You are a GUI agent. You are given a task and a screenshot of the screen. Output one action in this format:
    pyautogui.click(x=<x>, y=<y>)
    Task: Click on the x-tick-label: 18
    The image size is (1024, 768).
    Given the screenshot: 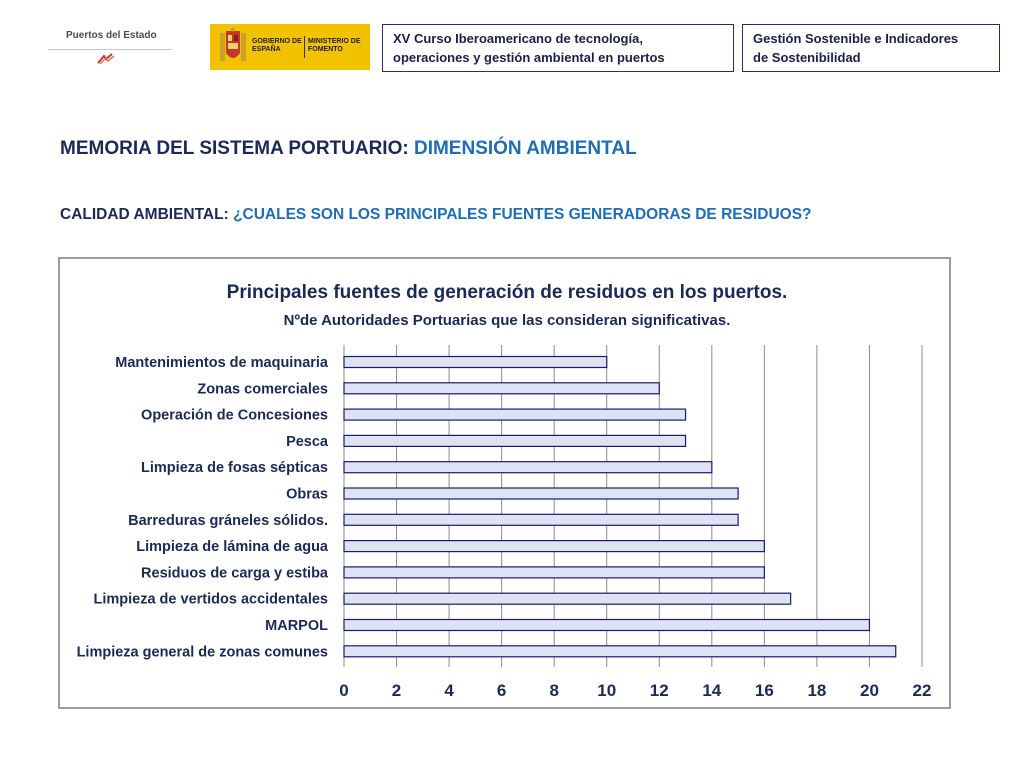 What is the action you would take?
    pyautogui.click(x=816, y=690)
    